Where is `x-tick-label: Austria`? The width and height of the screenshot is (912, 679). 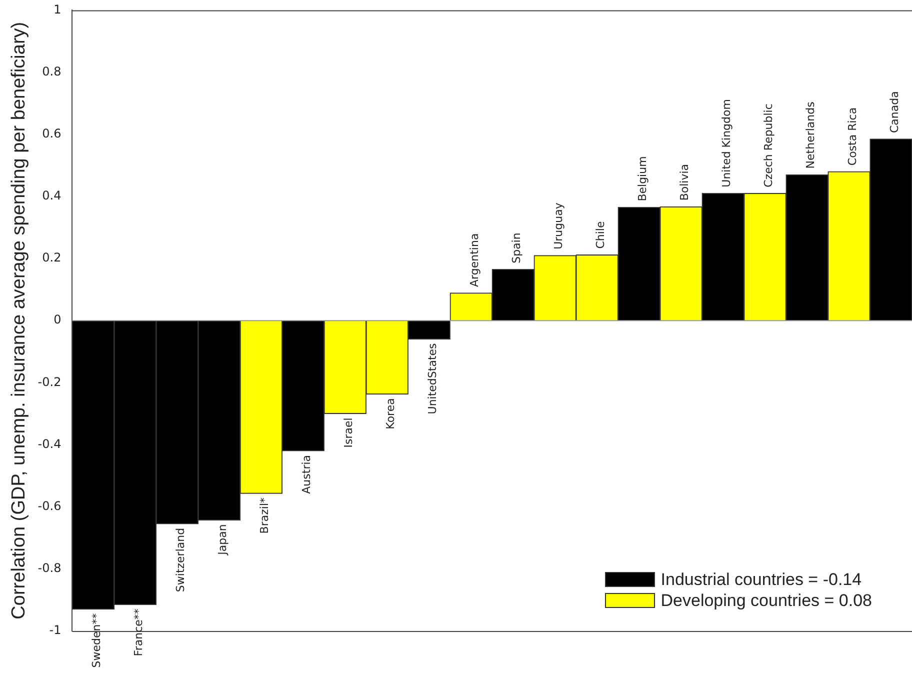
x-tick-label: Austria is located at coordinates (307, 474).